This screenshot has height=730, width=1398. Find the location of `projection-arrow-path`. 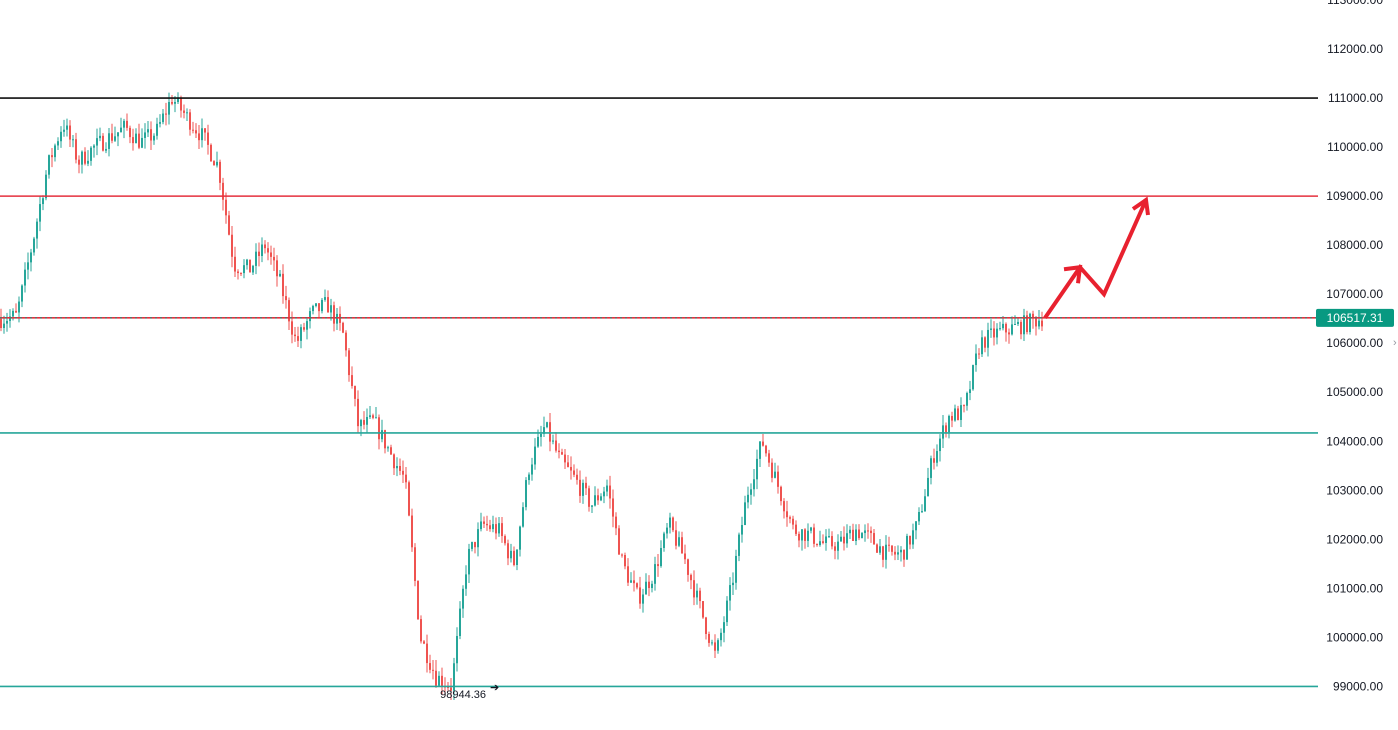

projection-arrow-path is located at coordinates (1095, 259).